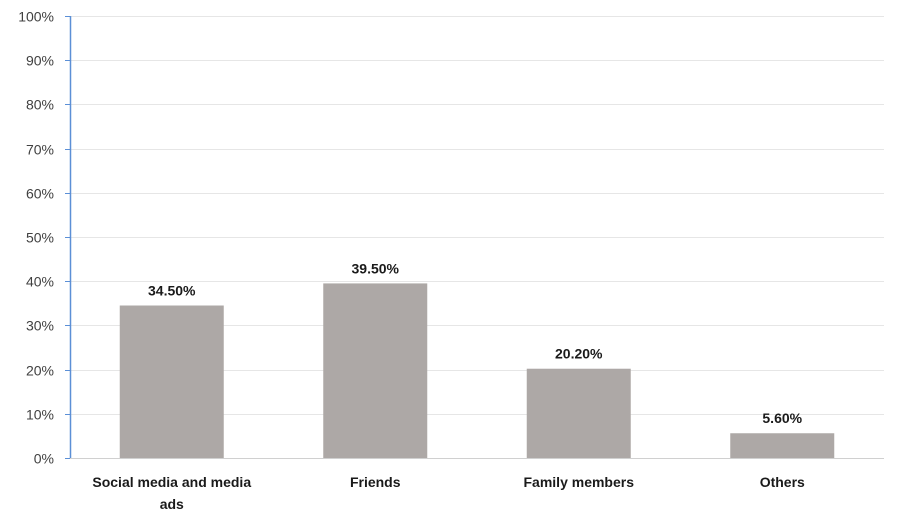 The image size is (898, 515). I want to click on category-label-line: Friends, so click(375, 482).